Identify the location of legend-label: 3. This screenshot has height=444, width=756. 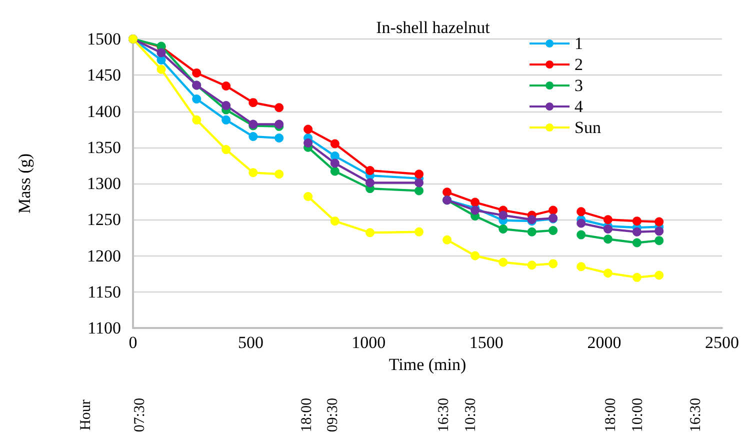
(579, 85).